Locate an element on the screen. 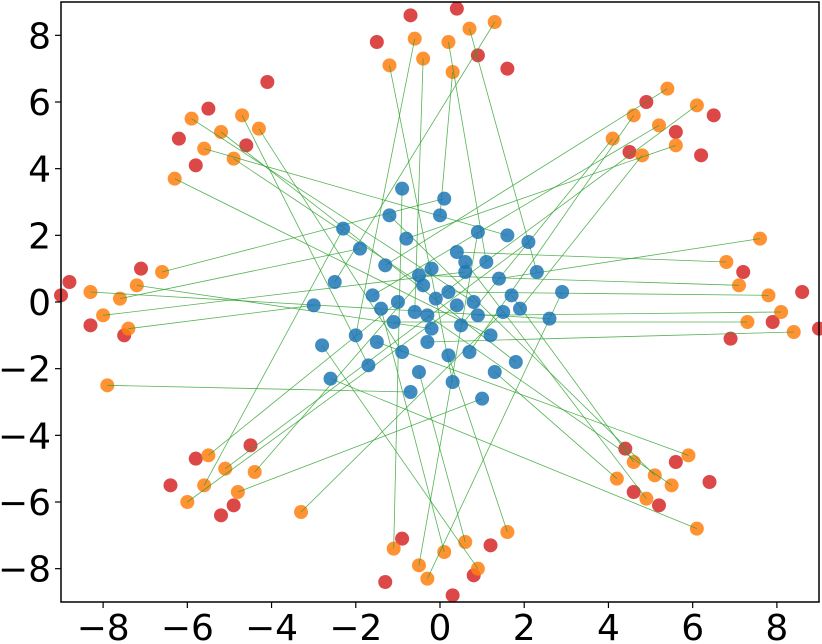 Image resolution: width=822 pixels, height=644 pixels. x-tick-label: 0 is located at coordinates (440, 626).